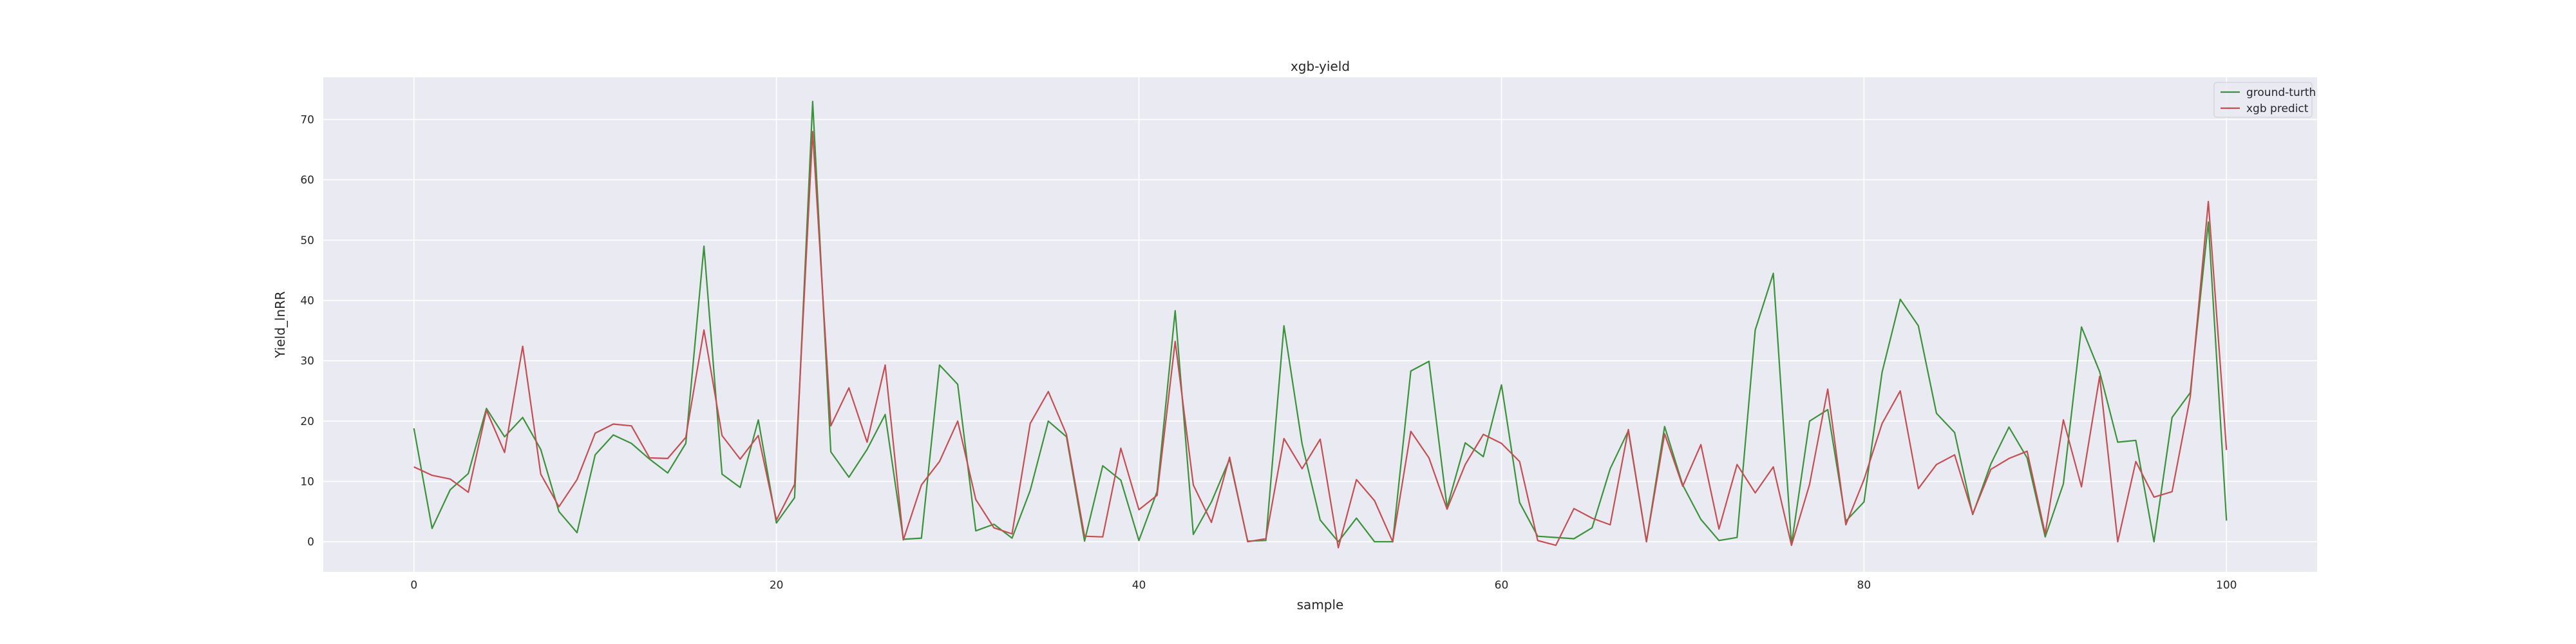  I want to click on x-axis-ticks: 0 20 40 60 80 100, so click(1323, 586).